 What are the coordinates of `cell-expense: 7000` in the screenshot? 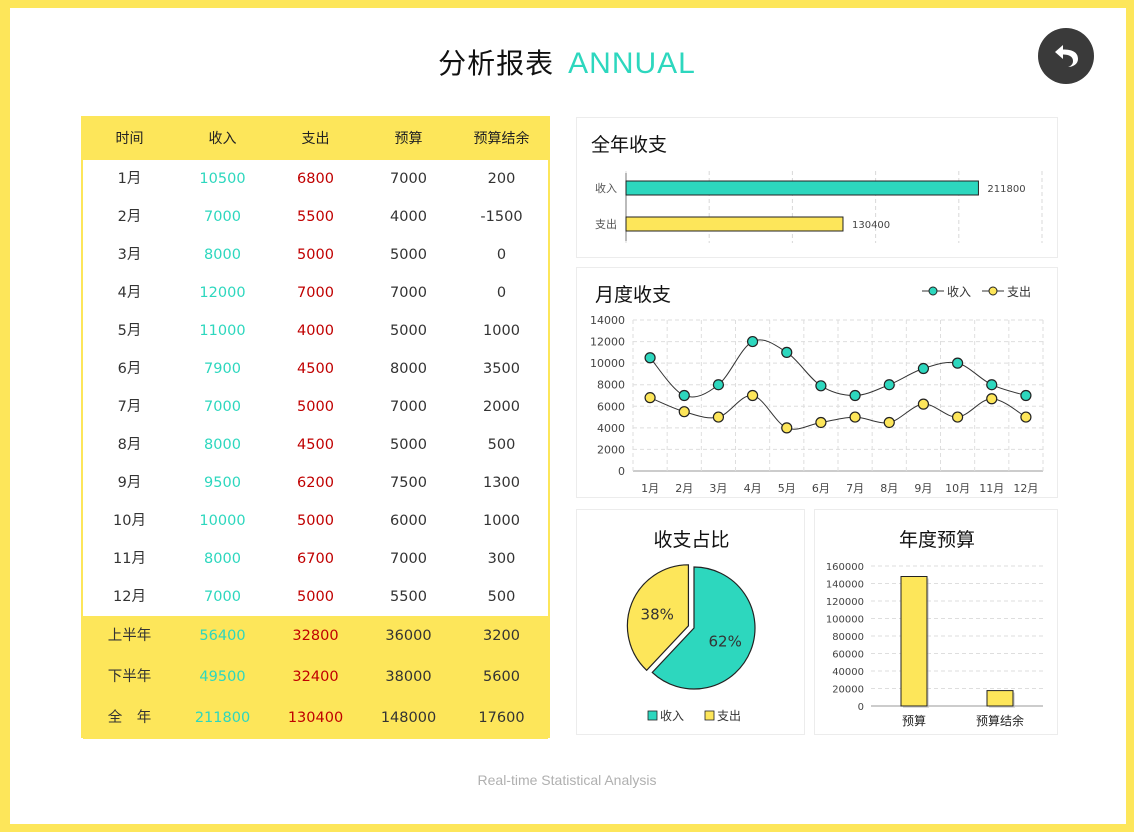 It's located at (315, 293).